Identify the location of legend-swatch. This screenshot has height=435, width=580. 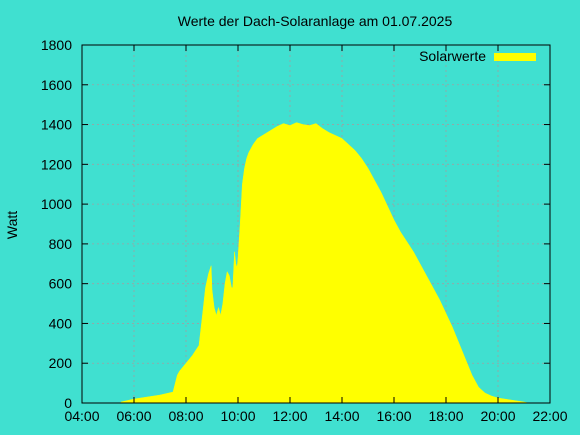
(515, 57).